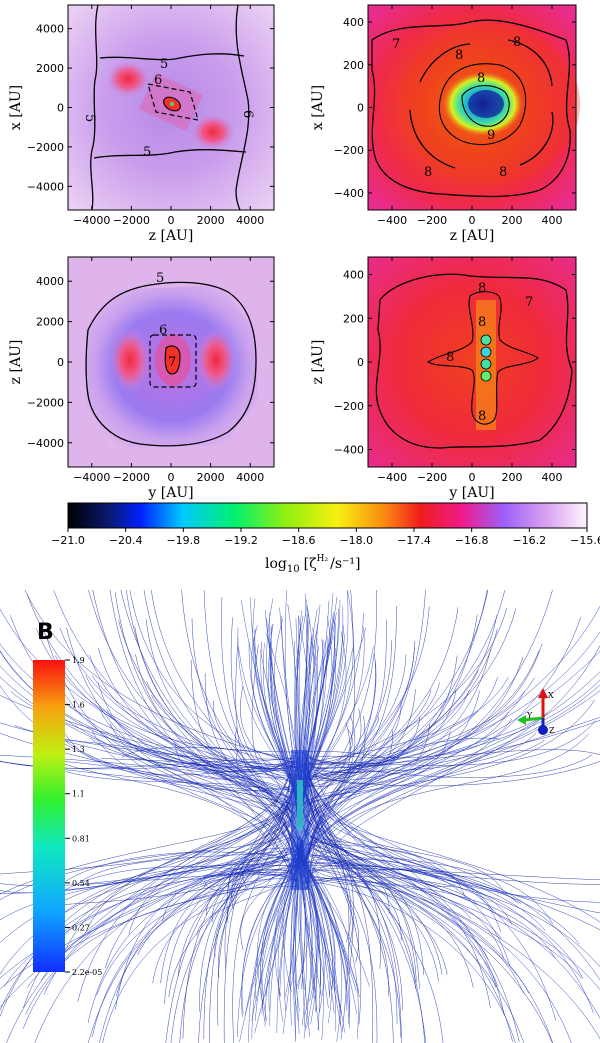  I want to click on y-tick-label: −2000, so click(45, 402).